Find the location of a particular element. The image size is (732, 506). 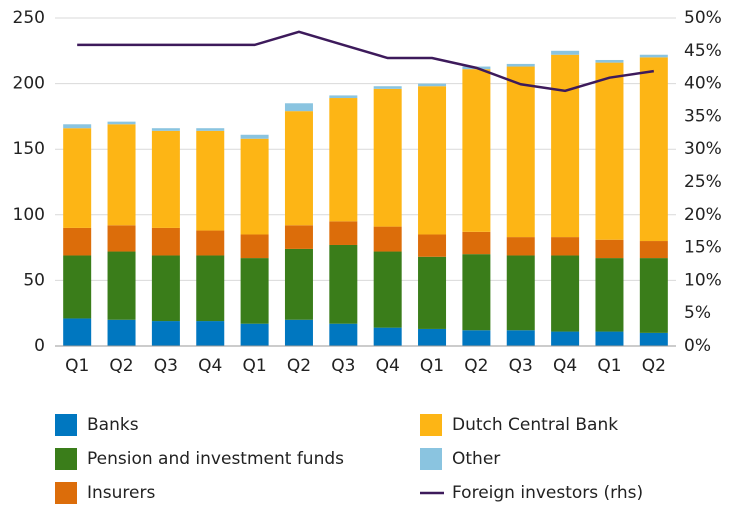

y2-tick-label: 25% is located at coordinates (703, 182).